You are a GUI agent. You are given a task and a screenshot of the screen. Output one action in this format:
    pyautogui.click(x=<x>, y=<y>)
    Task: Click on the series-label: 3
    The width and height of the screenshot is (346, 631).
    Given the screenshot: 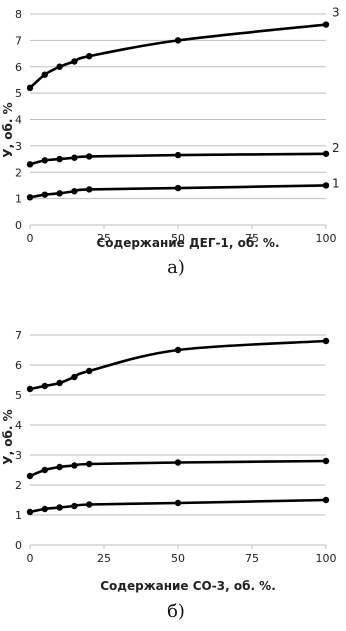 What is the action you would take?
    pyautogui.click(x=336, y=13)
    